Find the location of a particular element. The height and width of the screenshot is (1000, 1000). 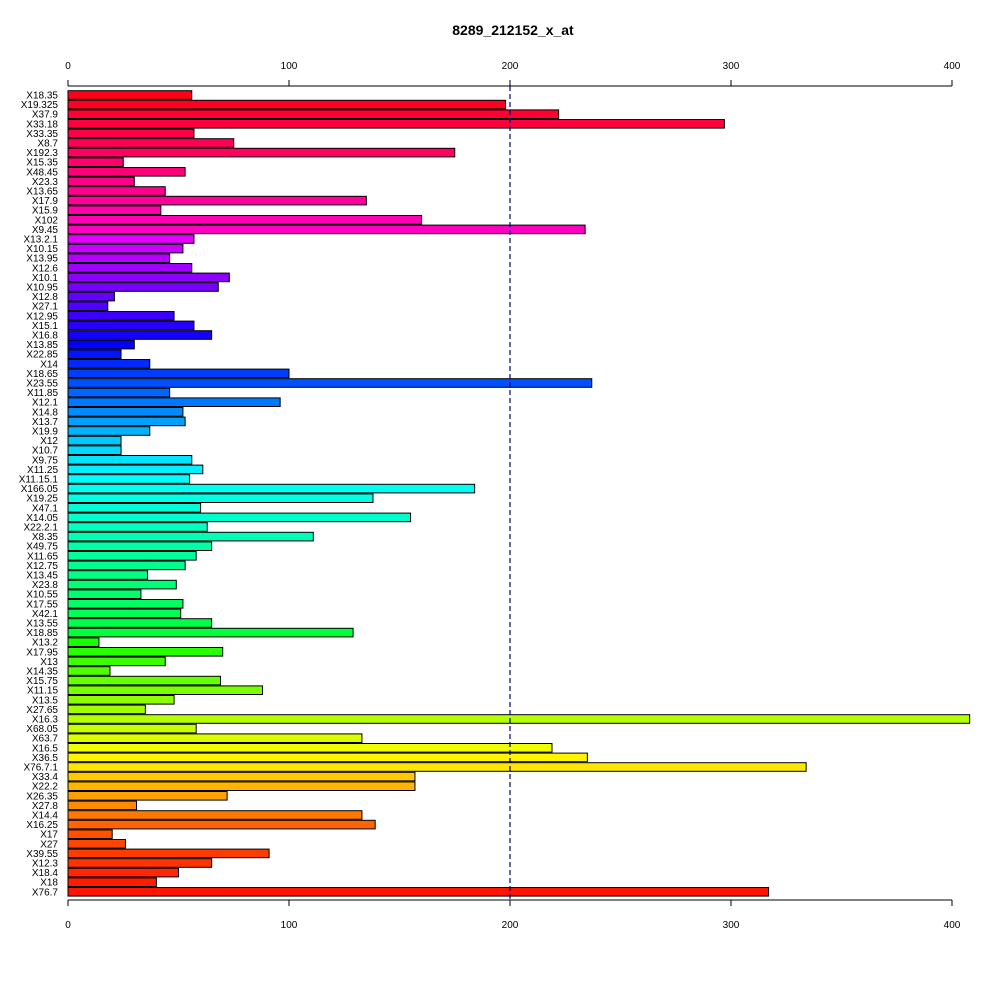

category-label: X8.7 is located at coordinates (47, 144).